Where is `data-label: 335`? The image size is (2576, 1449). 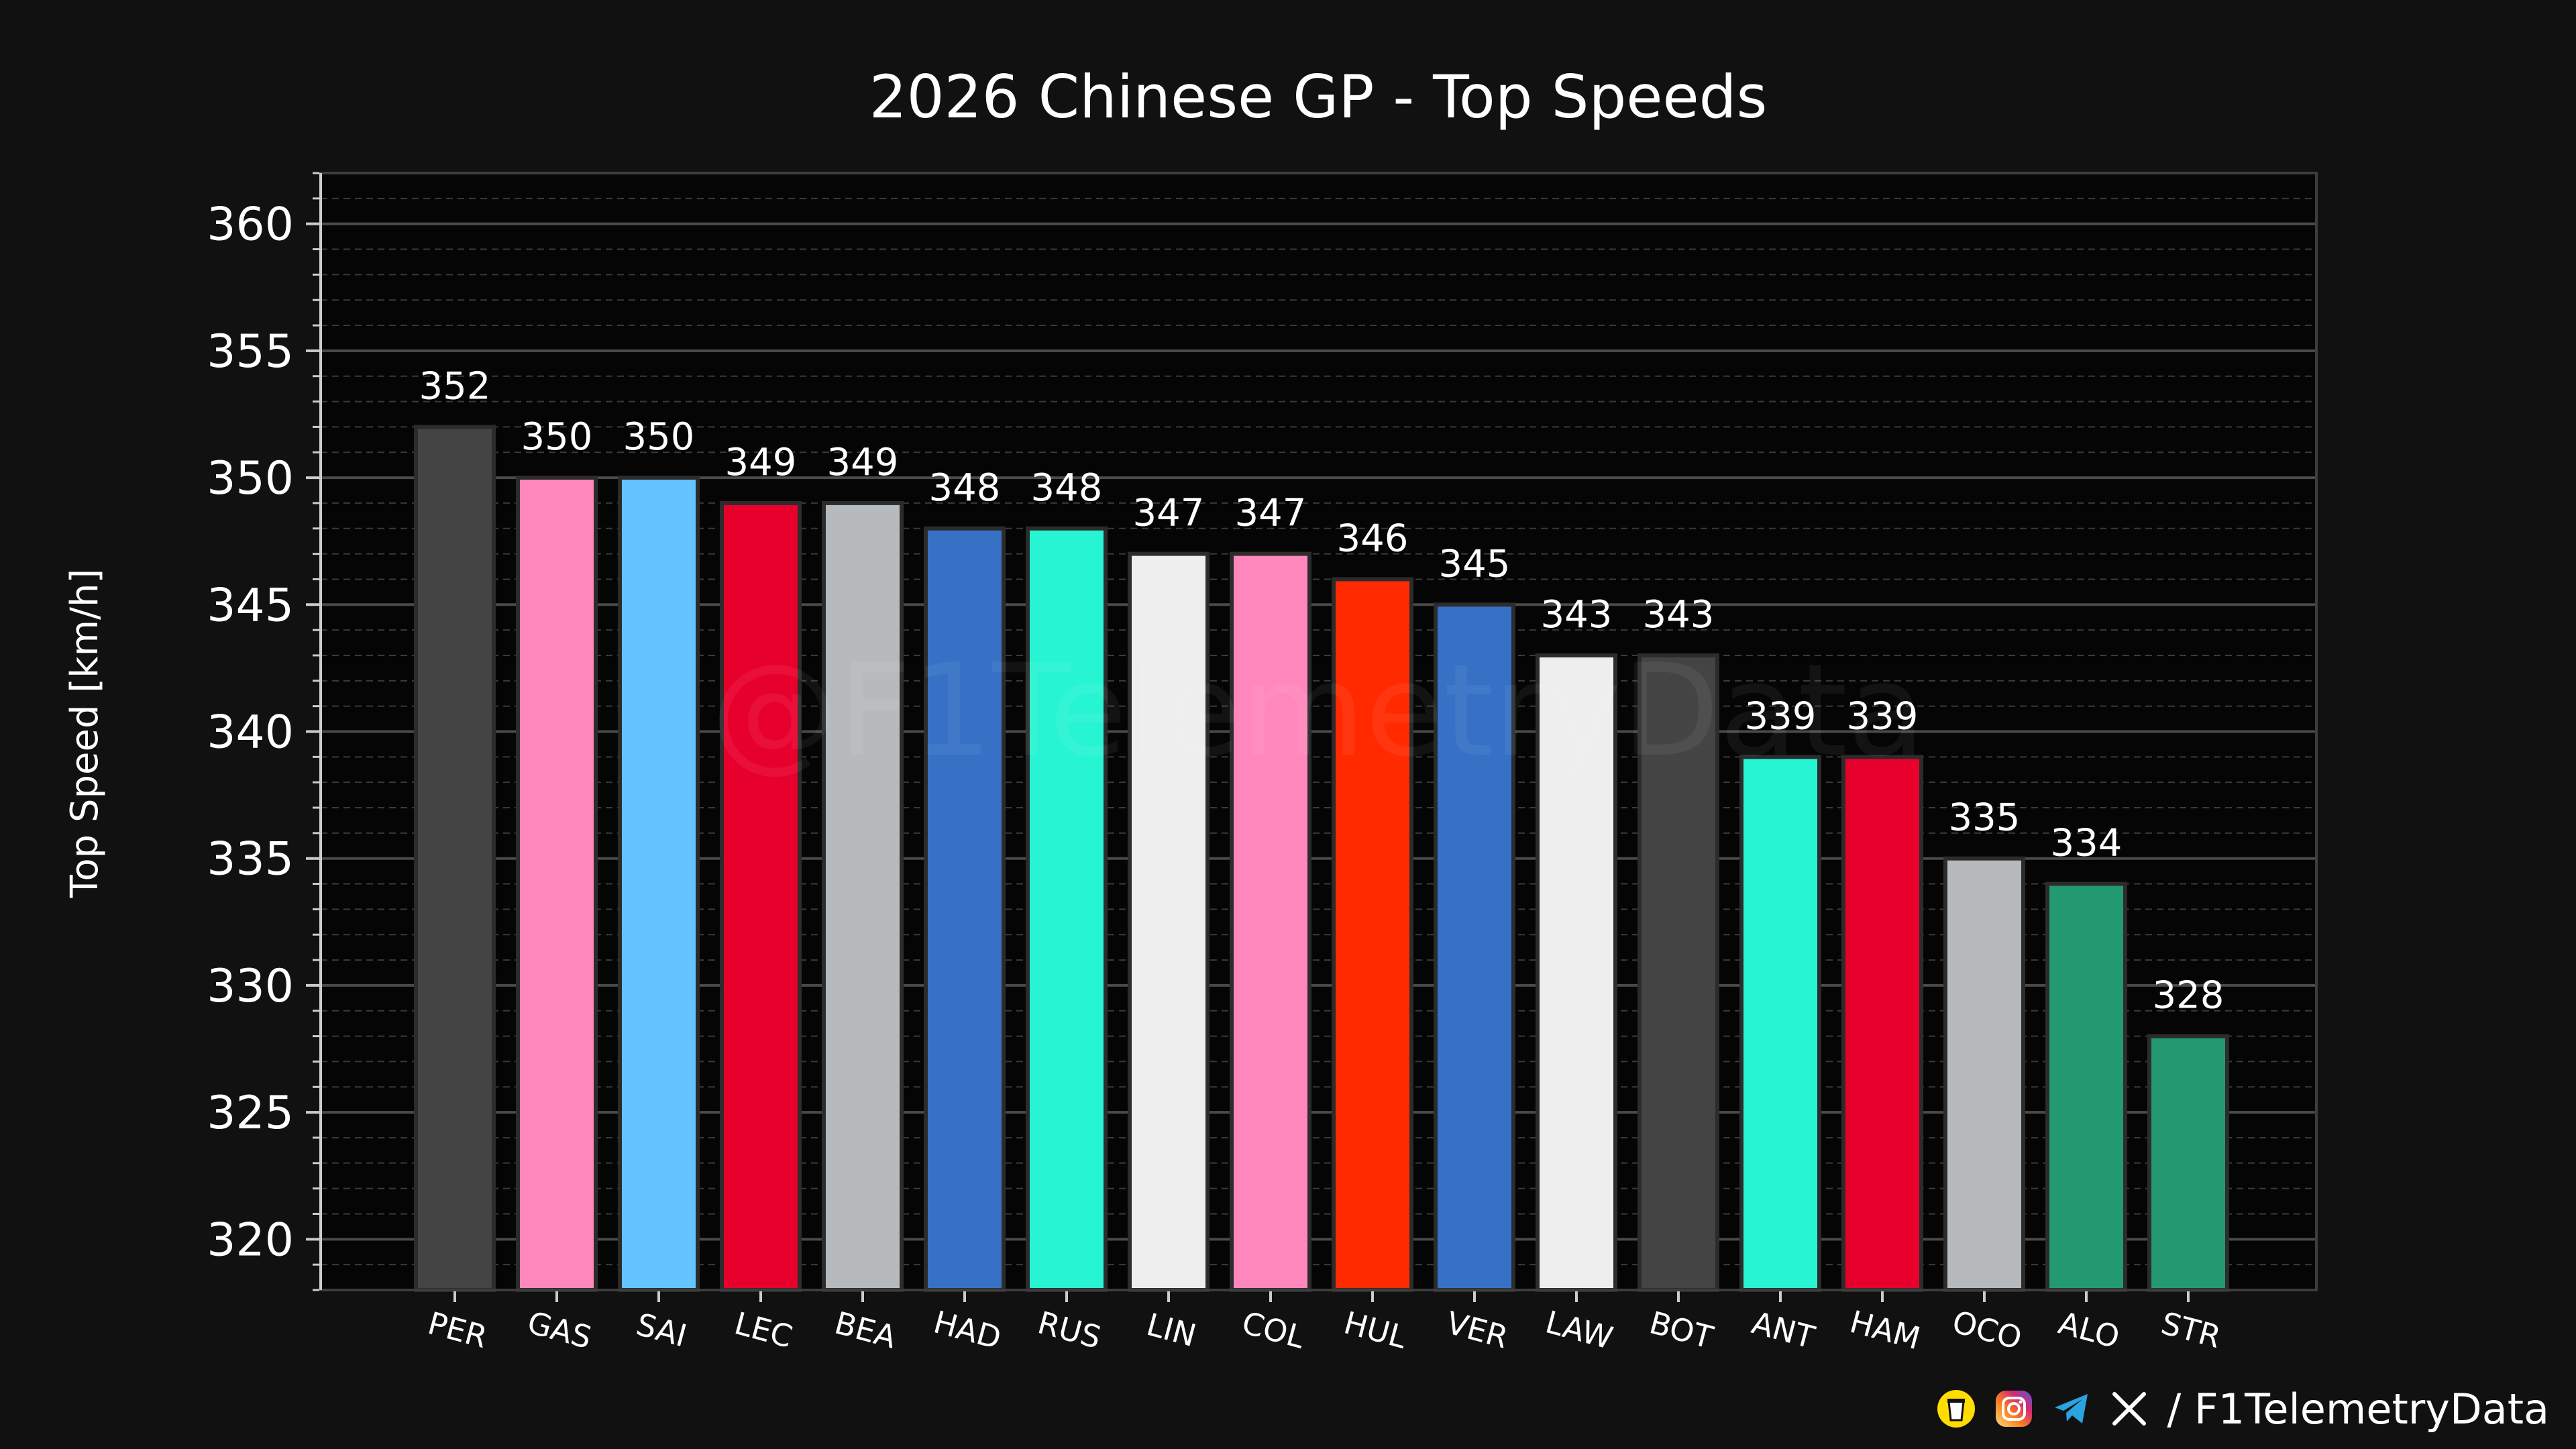 data-label: 335 is located at coordinates (1985, 818).